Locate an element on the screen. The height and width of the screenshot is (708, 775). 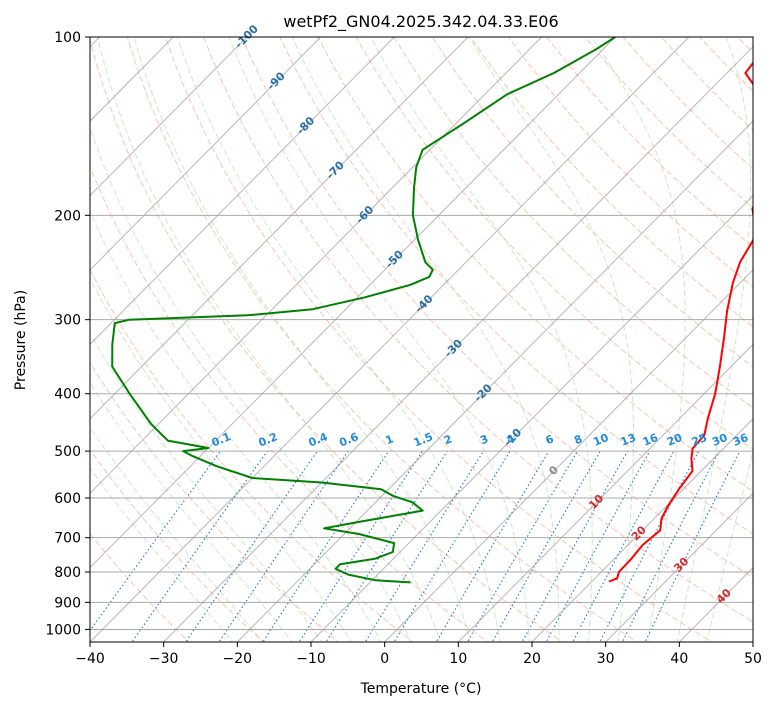
y-tick-label: 600 is located at coordinates (67, 499).